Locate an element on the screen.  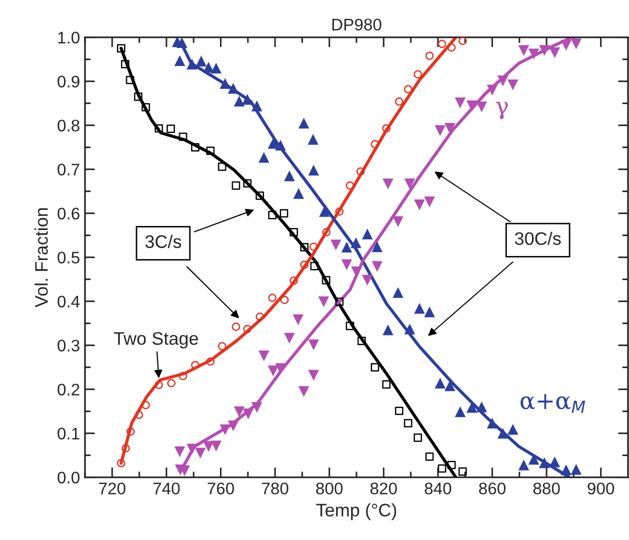
chart-title: DP980 is located at coordinates (357, 24).